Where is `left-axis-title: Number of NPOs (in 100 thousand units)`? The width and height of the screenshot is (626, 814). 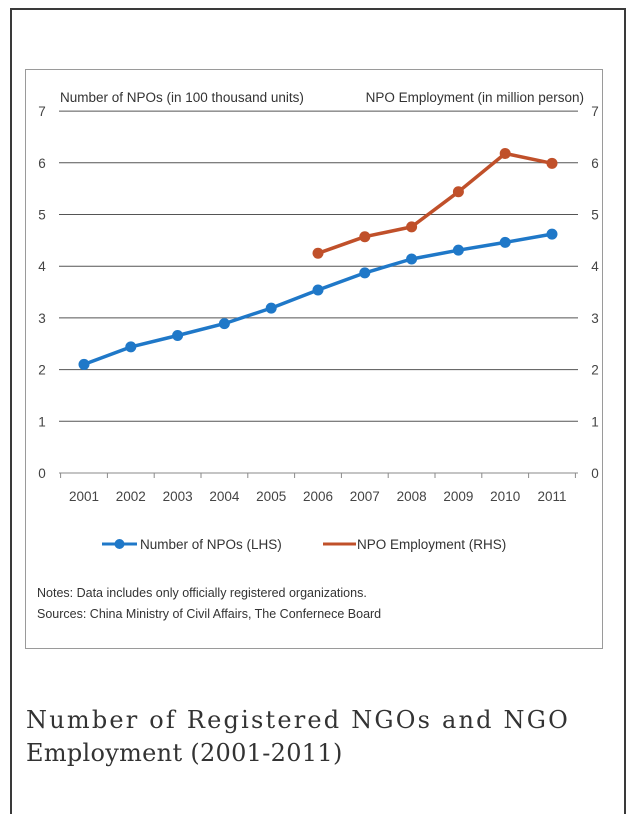 left-axis-title: Number of NPOs (in 100 thousand units) is located at coordinates (182, 97).